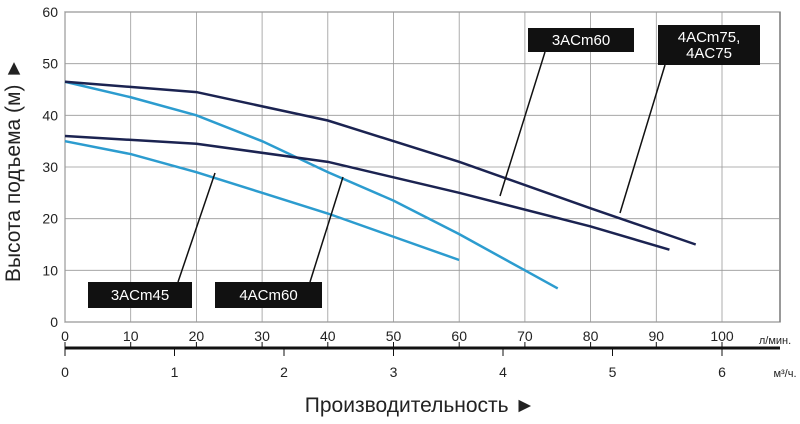 This screenshot has width=800, height=424. I want to click on x-label: Производительность ►, so click(420, 405).